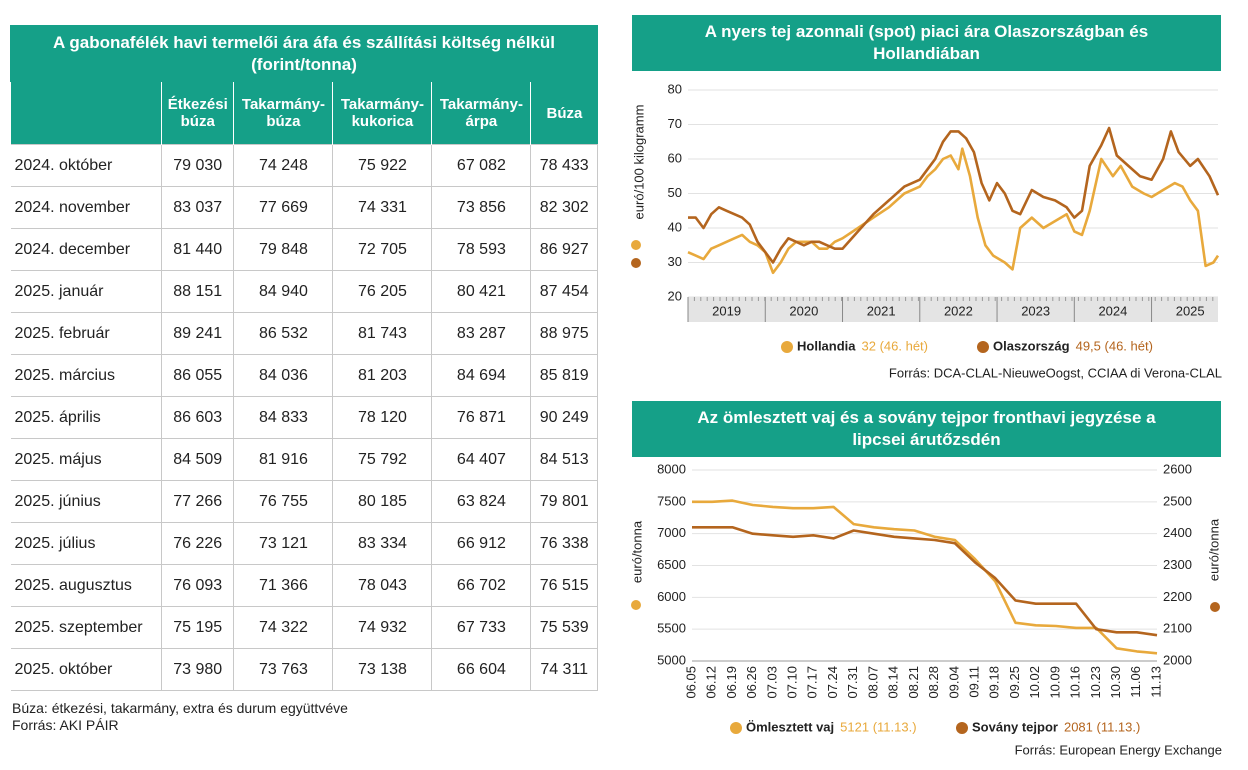  I want to click on y-tick-label: 60, so click(675, 157).